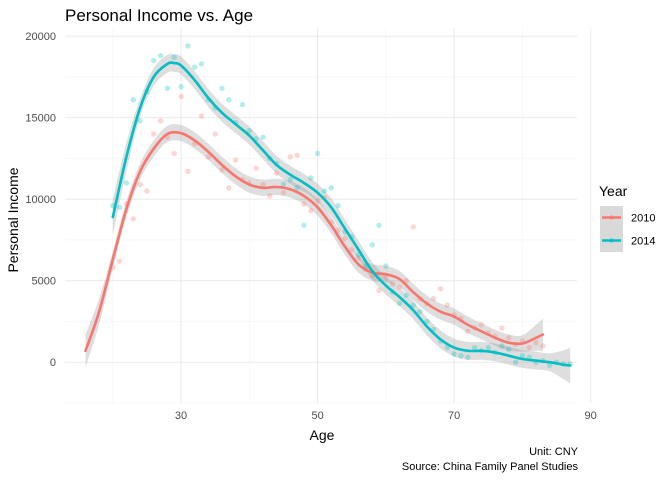  What do you see at coordinates (40, 119) in the screenshot?
I see `y-tick-label: 15000` at bounding box center [40, 119].